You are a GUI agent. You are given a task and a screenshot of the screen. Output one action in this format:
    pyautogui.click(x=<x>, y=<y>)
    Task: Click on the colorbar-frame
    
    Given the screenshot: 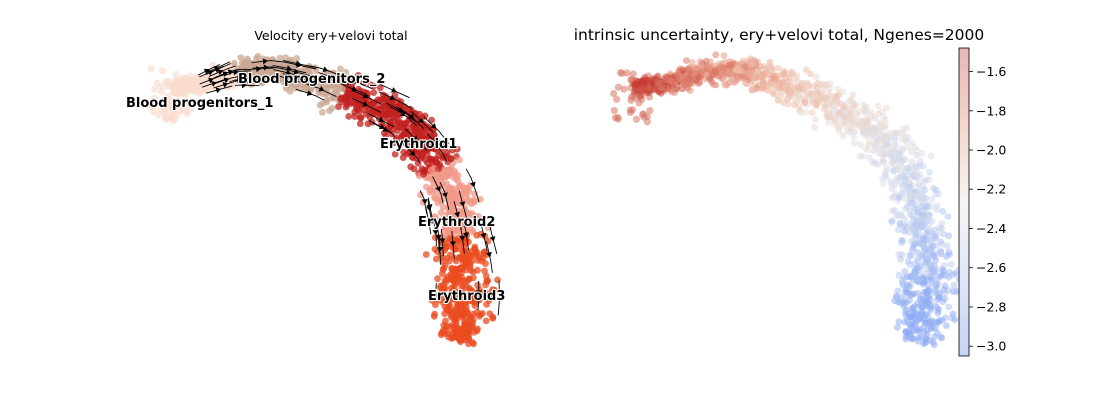 What is the action you would take?
    pyautogui.click(x=964, y=202)
    